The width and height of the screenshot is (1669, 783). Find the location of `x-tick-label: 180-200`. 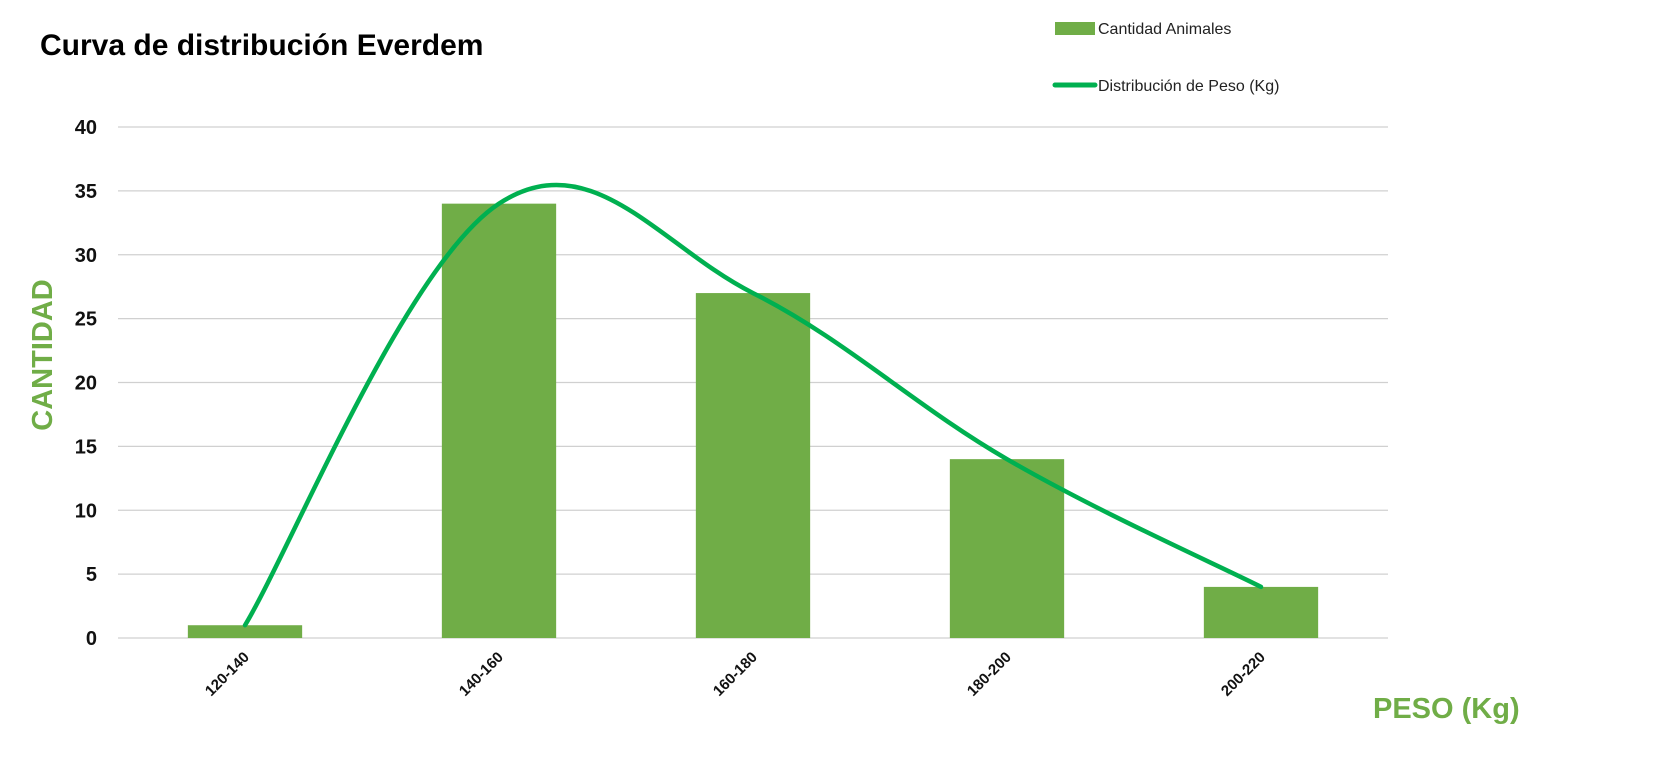

x-tick-label: 180-200 is located at coordinates (989, 674).